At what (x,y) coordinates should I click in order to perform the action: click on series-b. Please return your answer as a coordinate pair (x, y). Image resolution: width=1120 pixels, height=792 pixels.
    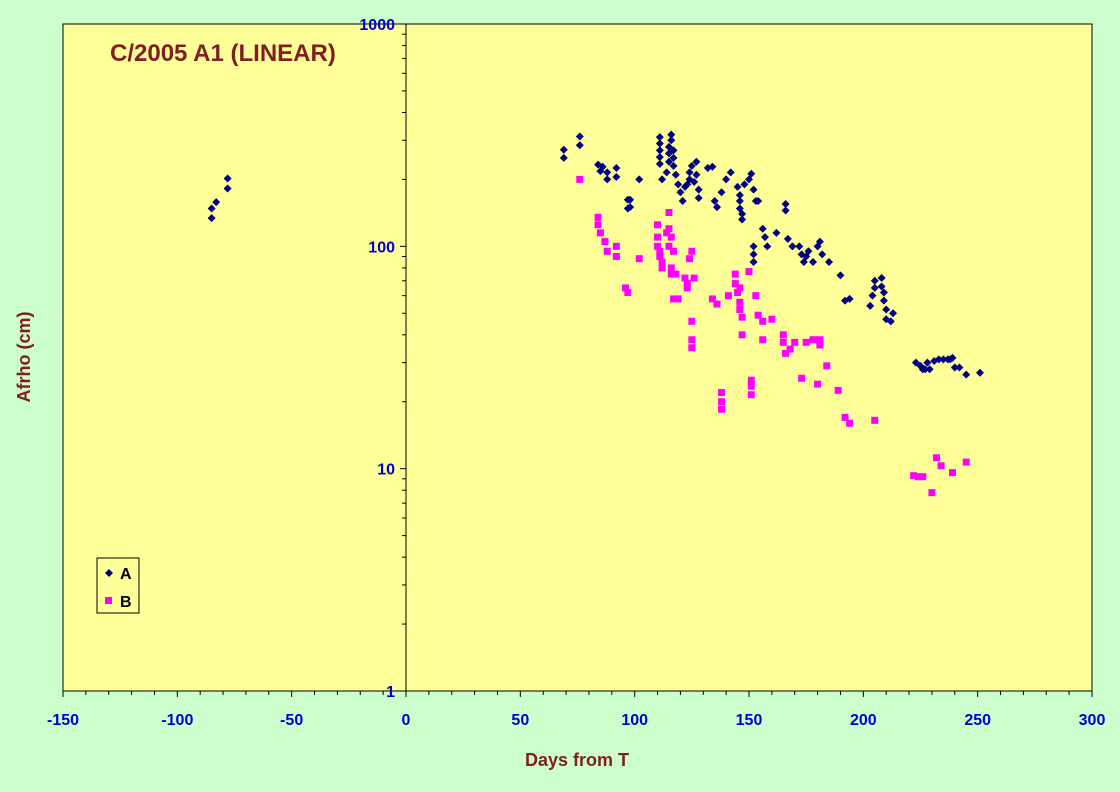
    Looking at the image, I should click on (773, 336).